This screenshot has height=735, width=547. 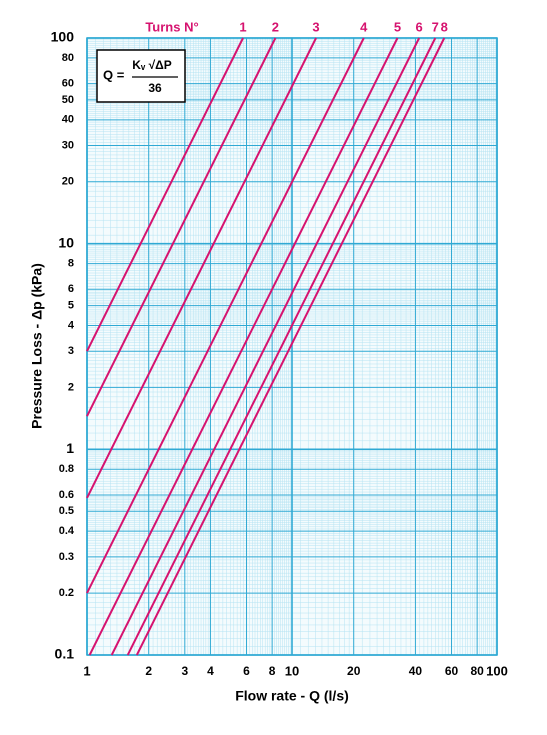 I want to click on y-tick-label: 8, so click(x=71, y=264).